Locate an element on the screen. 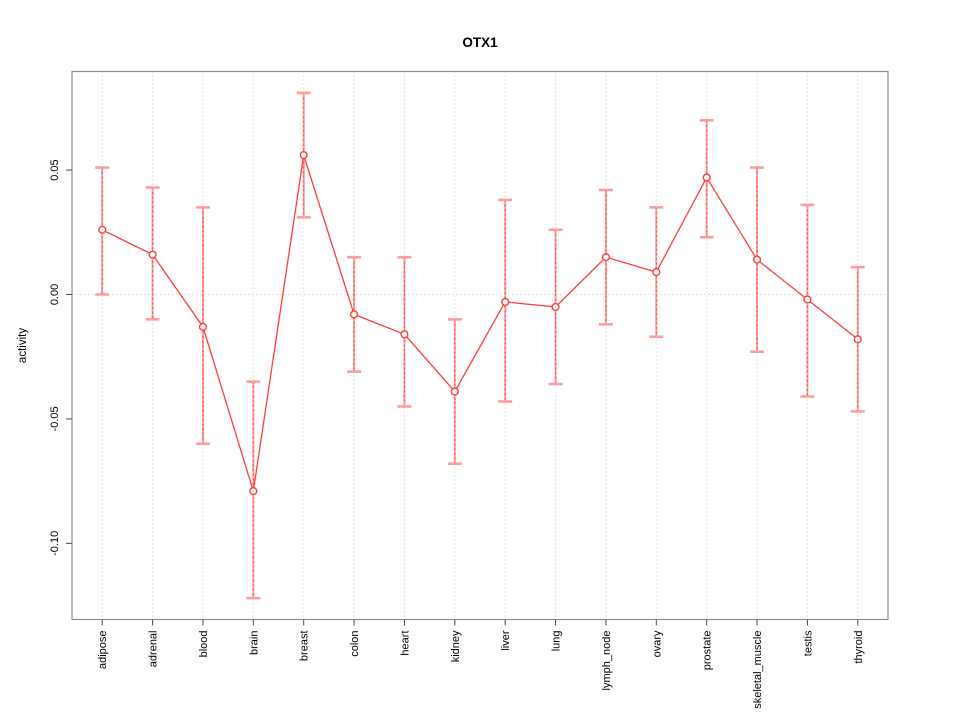 The image size is (960, 720). x-tick-label: brain is located at coordinates (254, 643).